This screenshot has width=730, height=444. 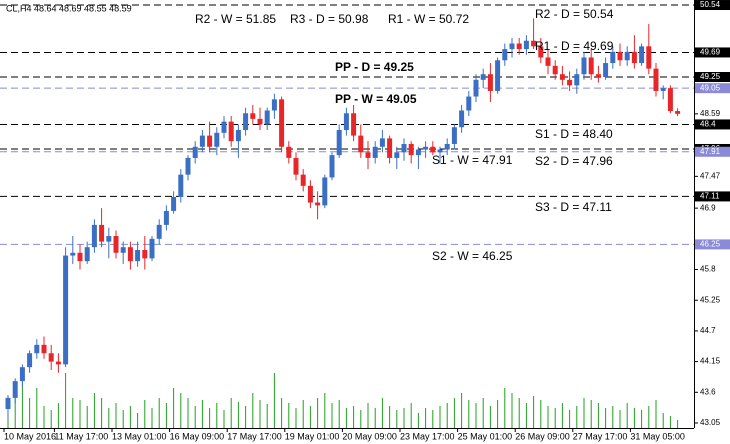 I want to click on level-box-label: 50.54, so click(x=710, y=4).